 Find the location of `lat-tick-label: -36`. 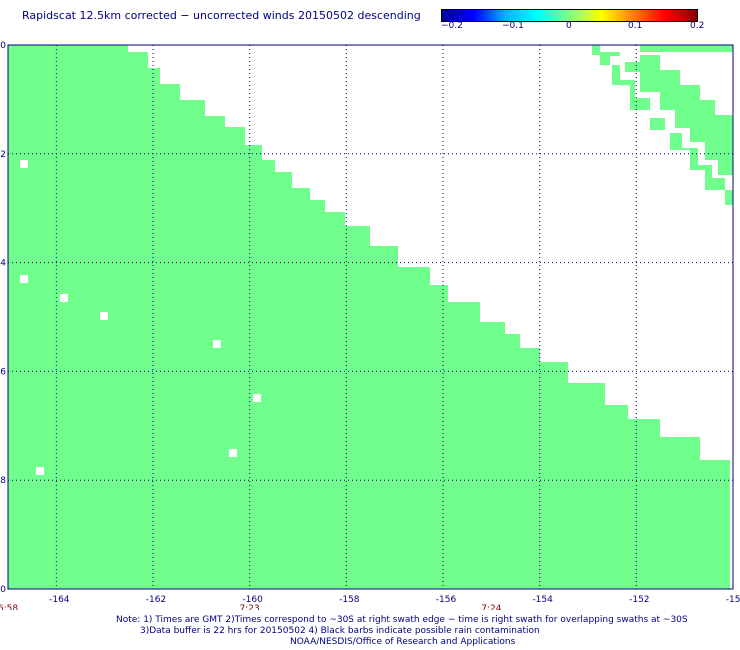

lat-tick-label: -36 is located at coordinates (3, 372).